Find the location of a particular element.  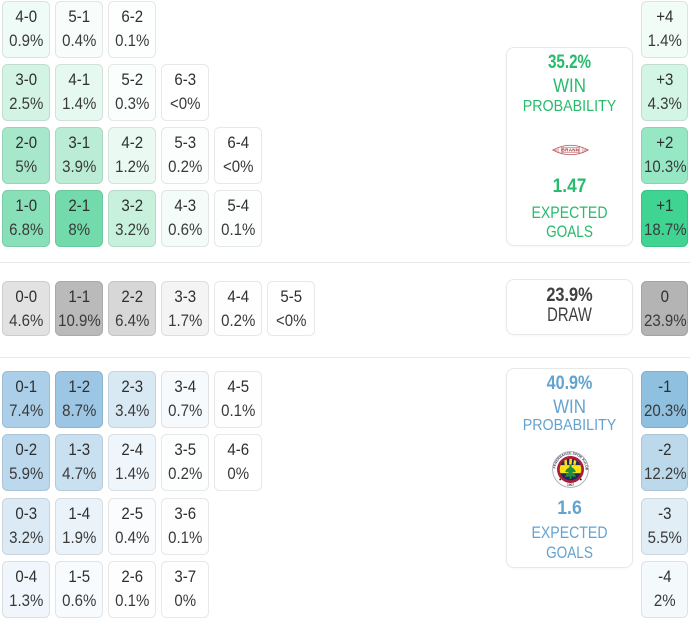

svg-text: 1907 is located at coordinates (569, 484).